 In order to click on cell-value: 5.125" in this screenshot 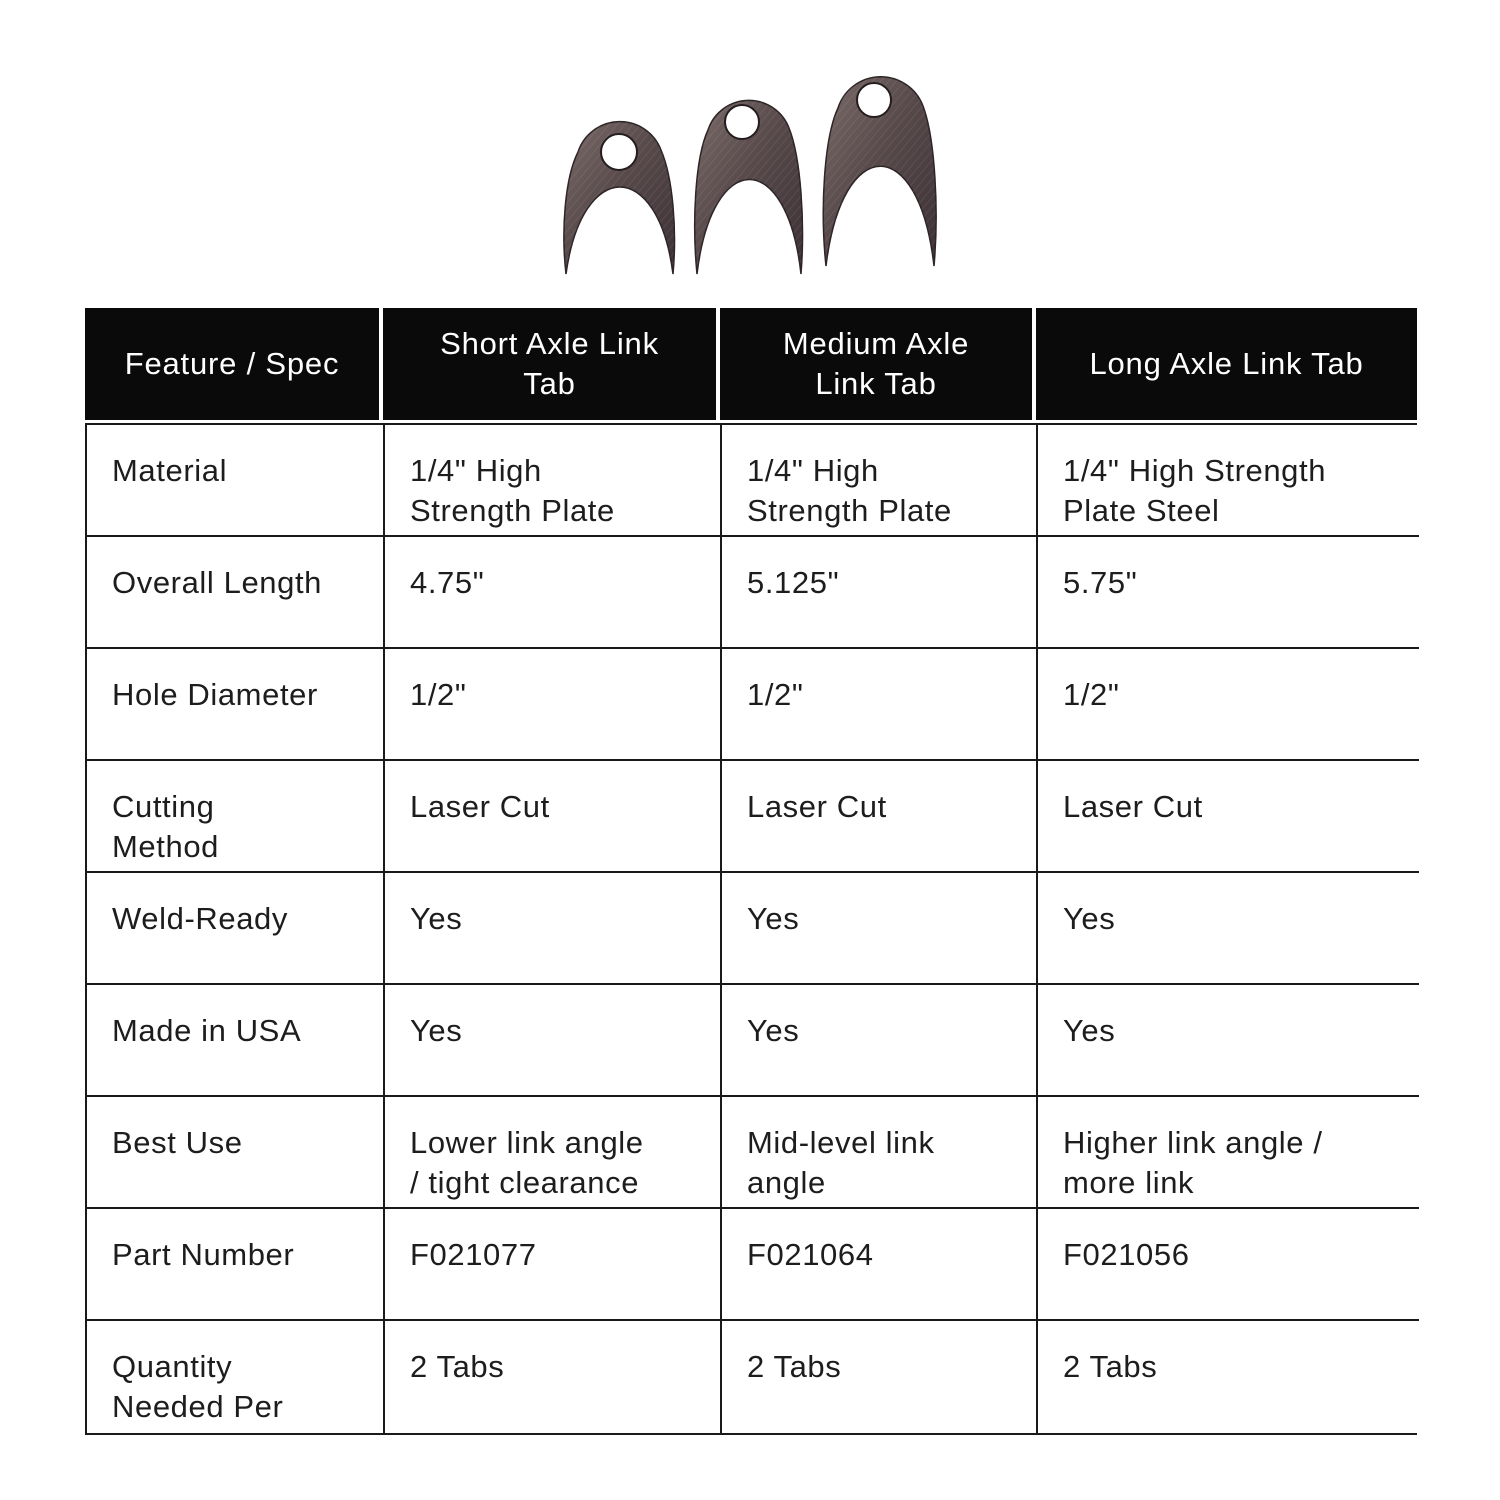, I will do `click(880, 593)`.